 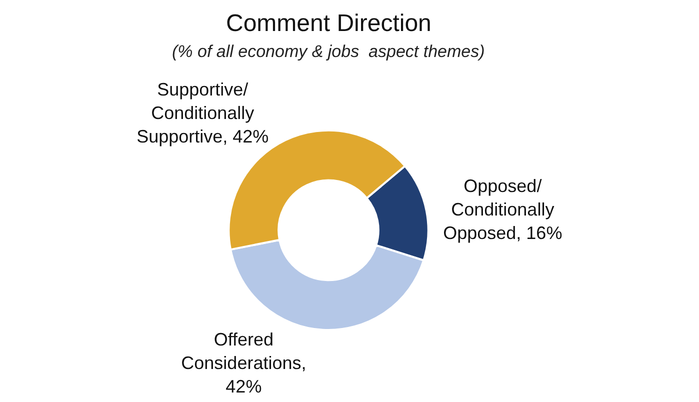 What do you see at coordinates (328, 51) in the screenshot?
I see `chart-subtitle: (% of all economy & jobs aspect themes)` at bounding box center [328, 51].